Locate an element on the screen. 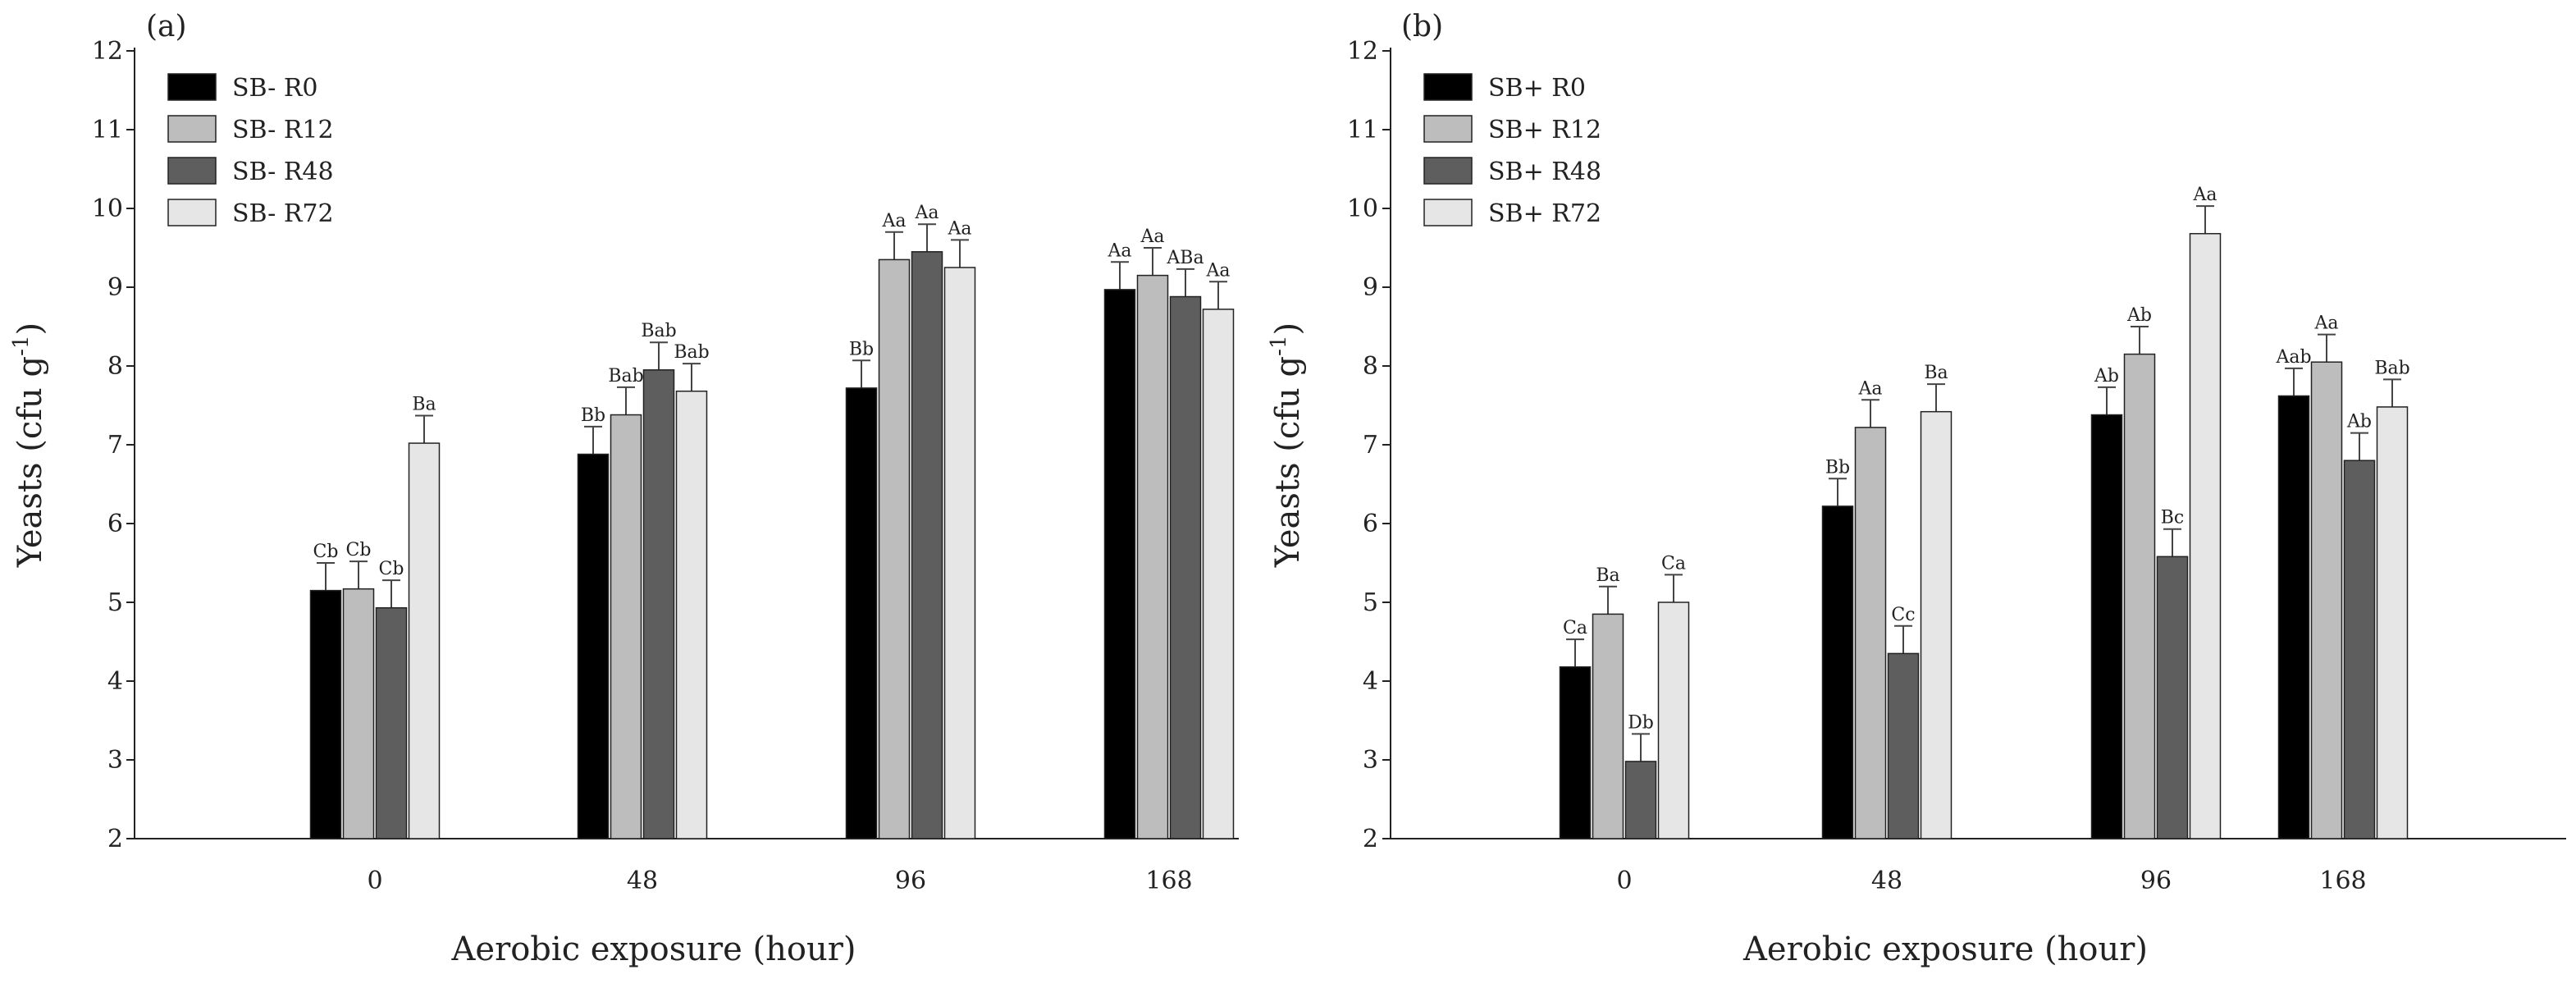 Image resolution: width=2576 pixels, height=988 pixels. panel-label: (b) is located at coordinates (1422, 26).